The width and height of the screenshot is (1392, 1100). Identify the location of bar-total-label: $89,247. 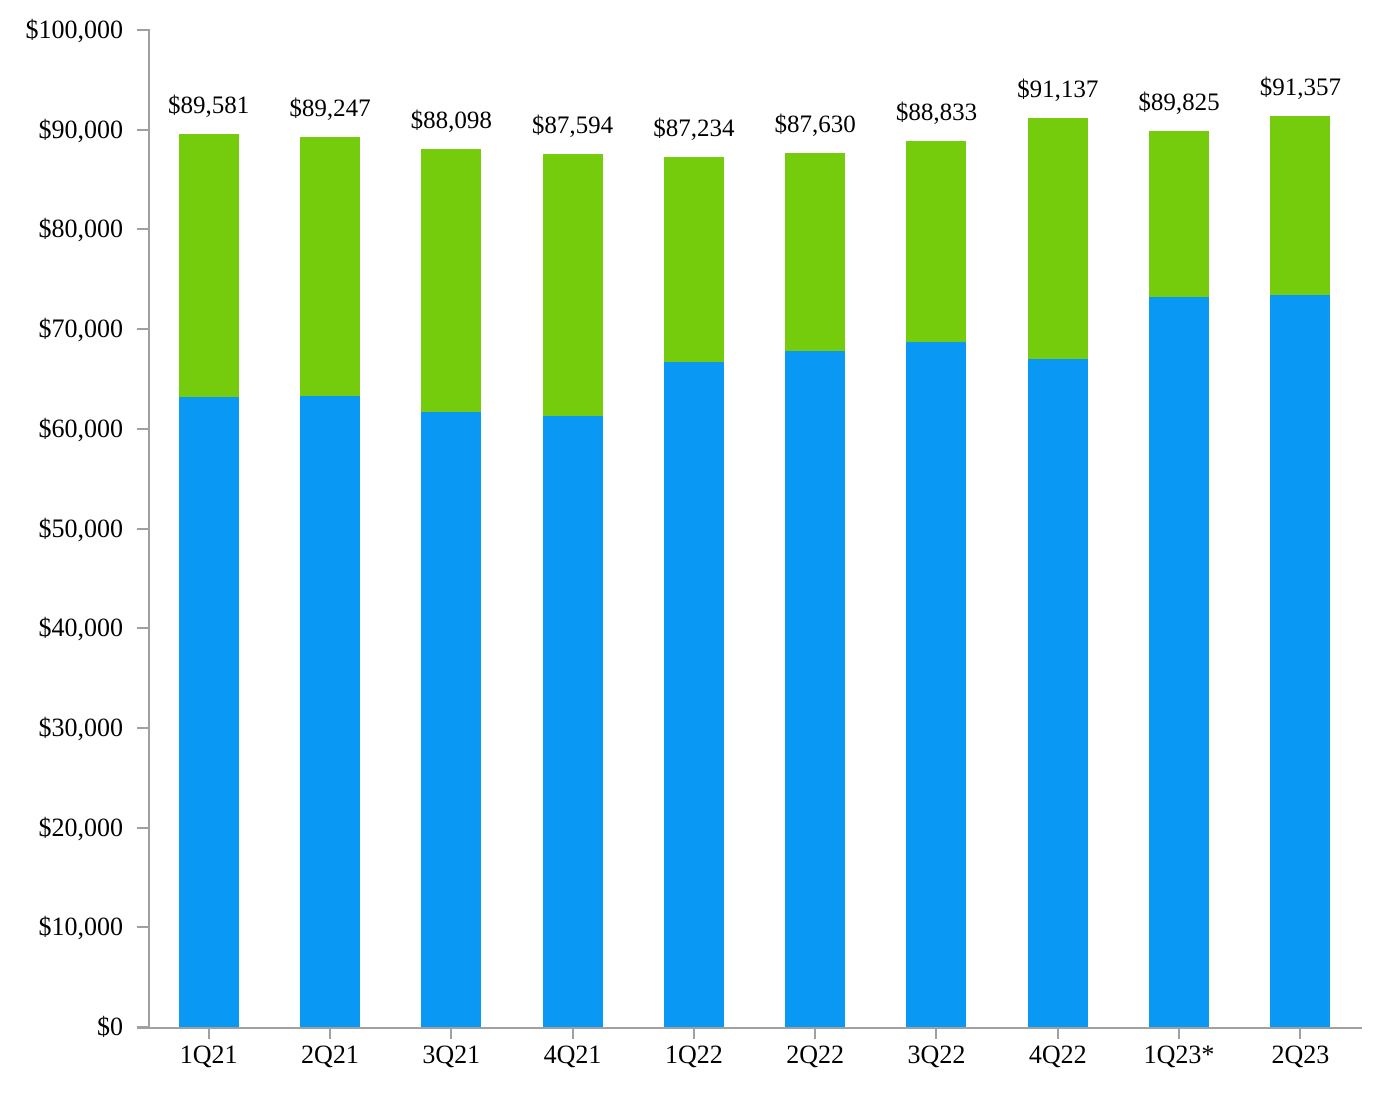
(330, 109).